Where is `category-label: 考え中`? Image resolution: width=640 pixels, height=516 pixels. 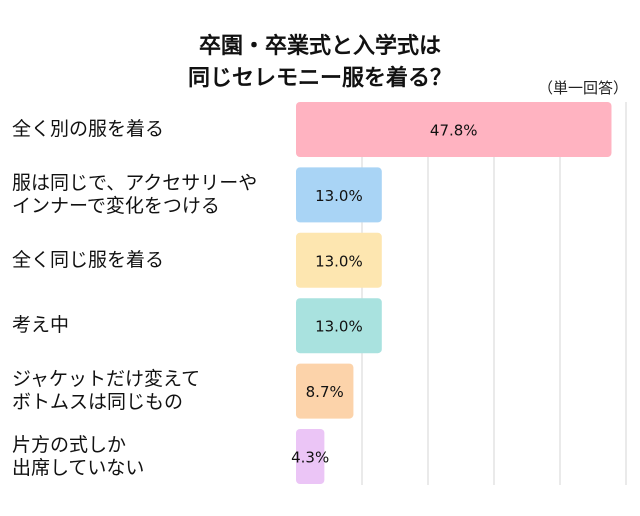
category-label: 考え中 is located at coordinates (40, 325).